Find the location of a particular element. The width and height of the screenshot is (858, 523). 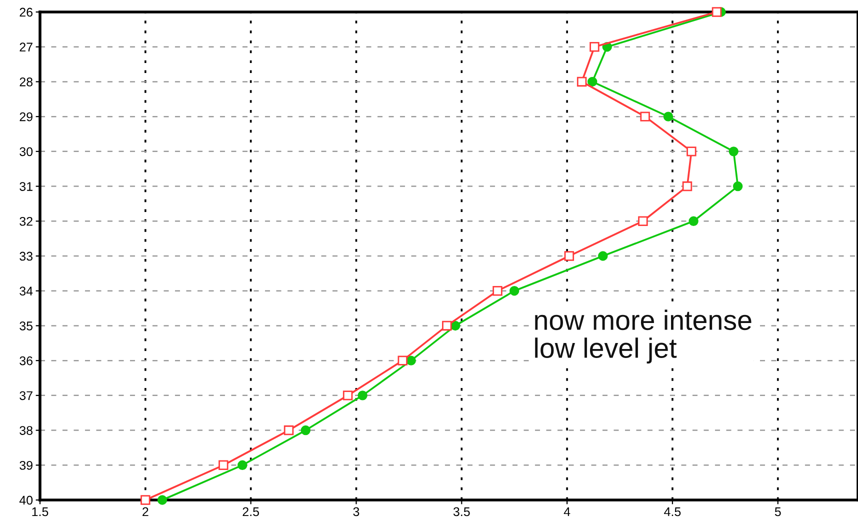

annotation: now more intense low level jet is located at coordinates (643, 337).